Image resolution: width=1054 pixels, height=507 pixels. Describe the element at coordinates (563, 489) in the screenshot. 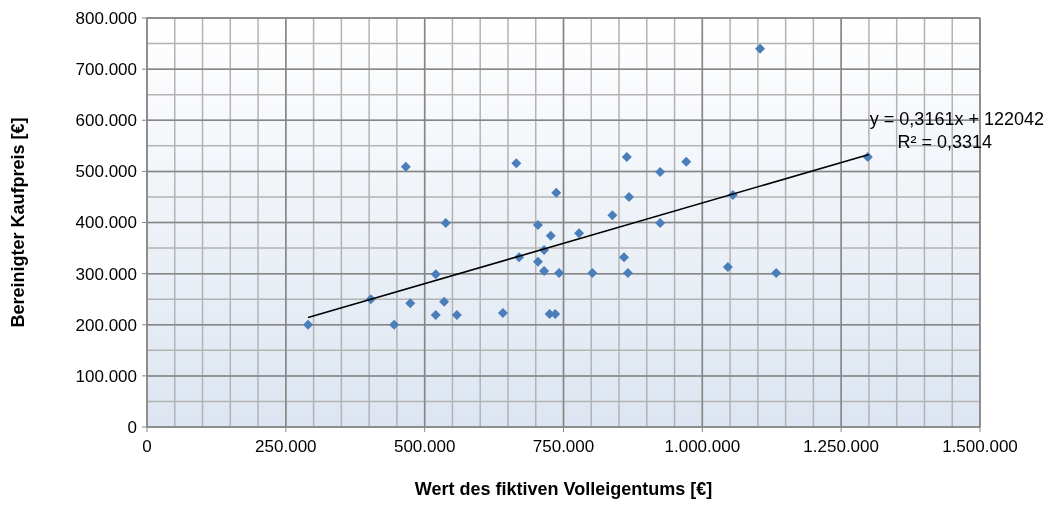

I see `x-axis-title: Wert des fiktiven Volleigentums [€]` at that location.